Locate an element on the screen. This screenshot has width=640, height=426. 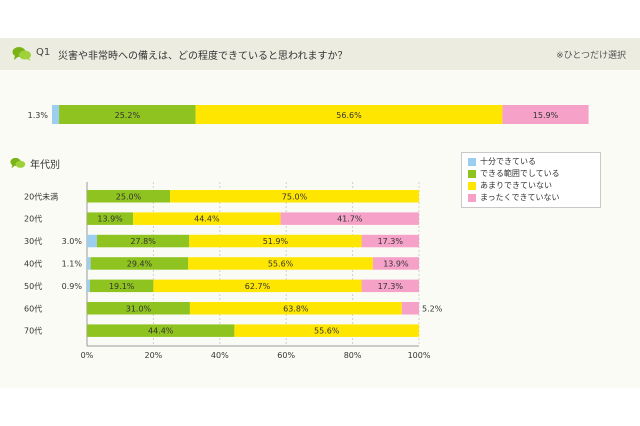
question-number: Q1 is located at coordinates (43, 52).